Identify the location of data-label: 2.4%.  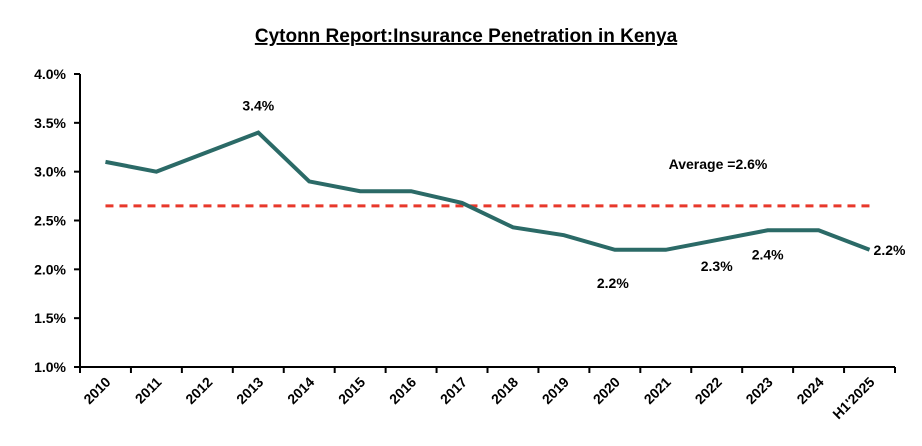
(768, 254).